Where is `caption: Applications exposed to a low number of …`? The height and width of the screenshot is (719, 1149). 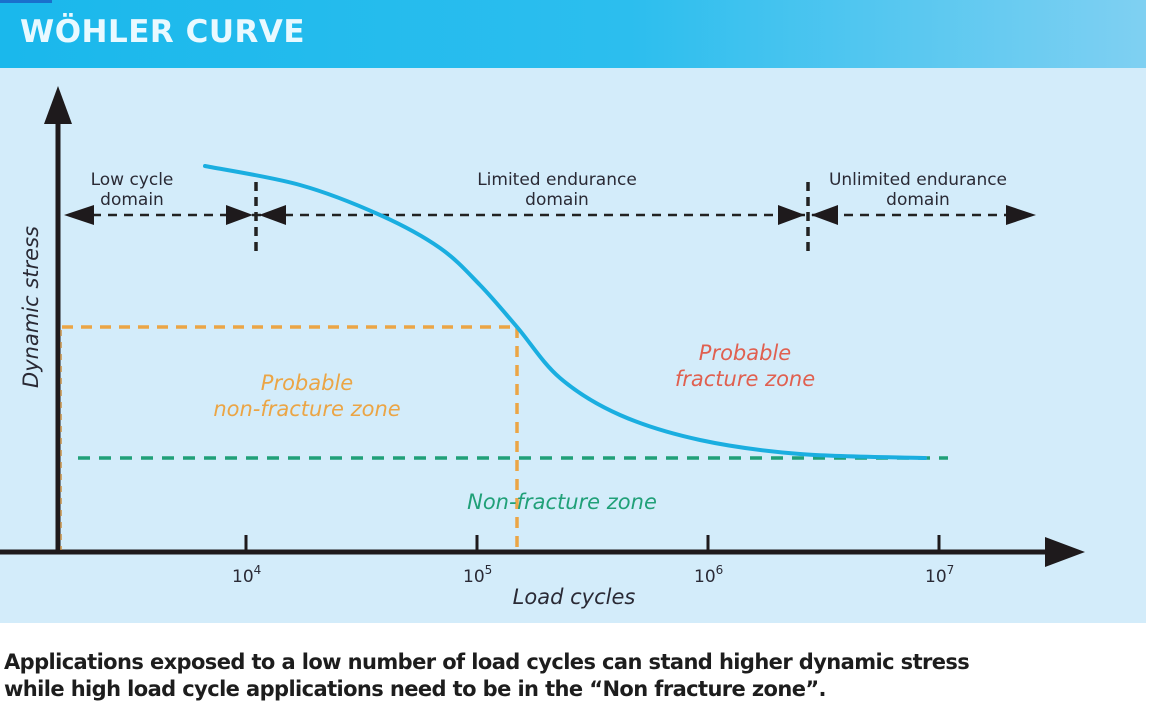 caption: Applications exposed to a low number of … is located at coordinates (487, 676).